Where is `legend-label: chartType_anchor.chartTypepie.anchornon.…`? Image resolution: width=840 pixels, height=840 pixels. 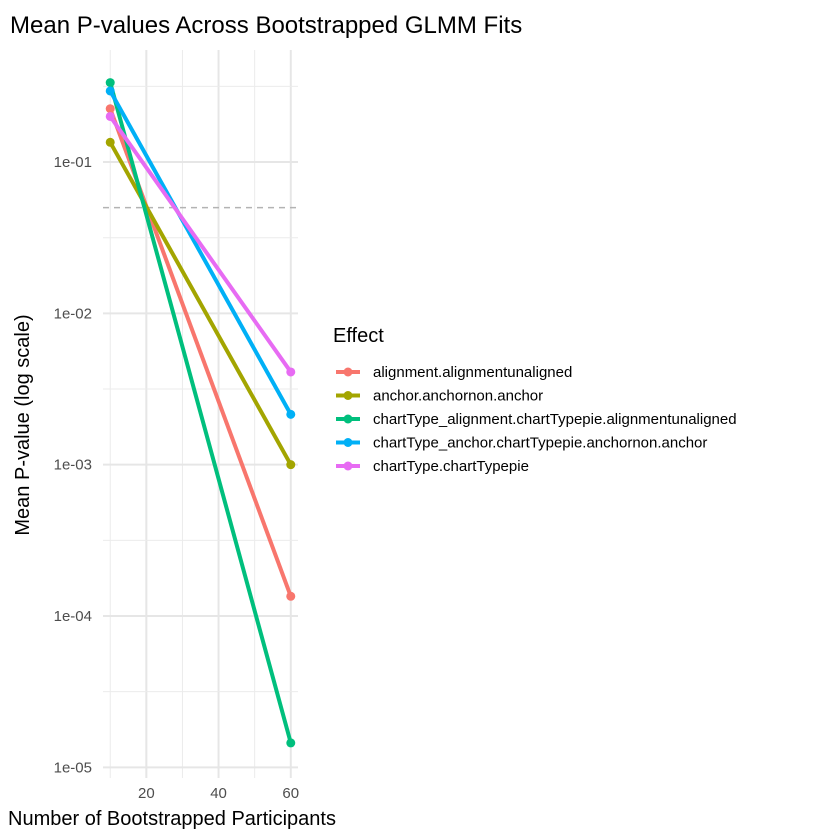 legend-label: chartType_anchor.chartTypepie.anchornon.… is located at coordinates (540, 443).